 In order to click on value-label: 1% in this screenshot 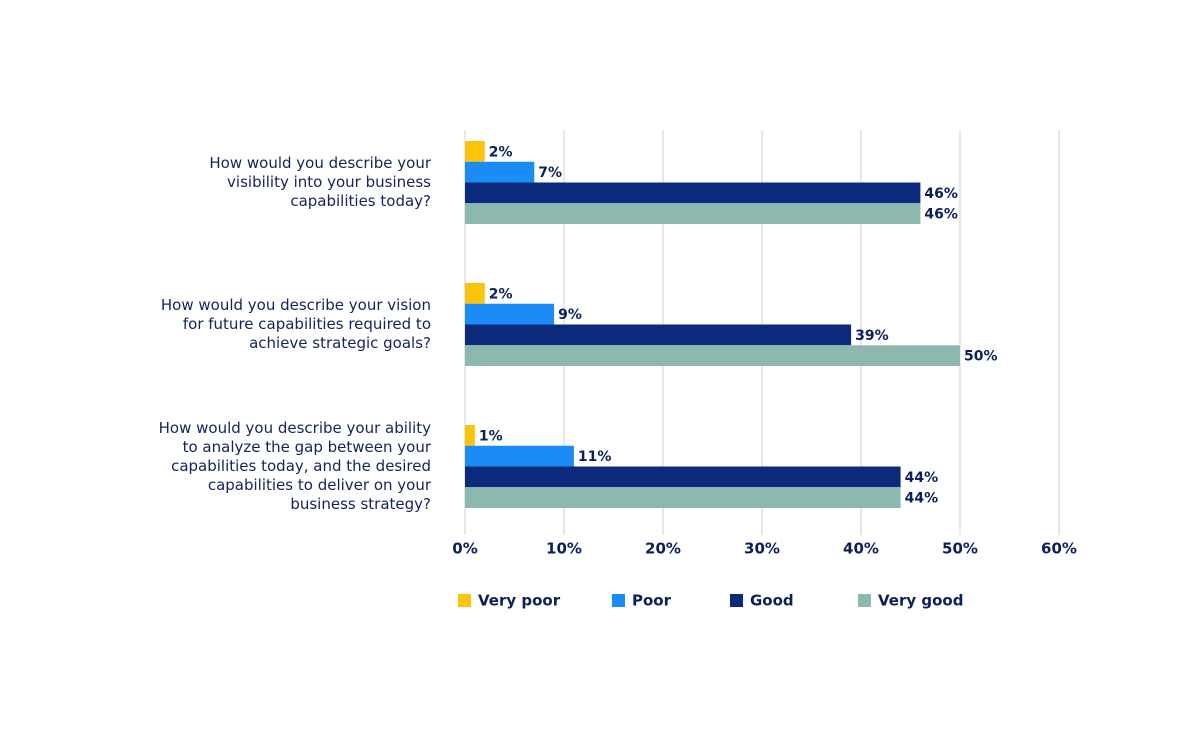, I will do `click(491, 436)`.